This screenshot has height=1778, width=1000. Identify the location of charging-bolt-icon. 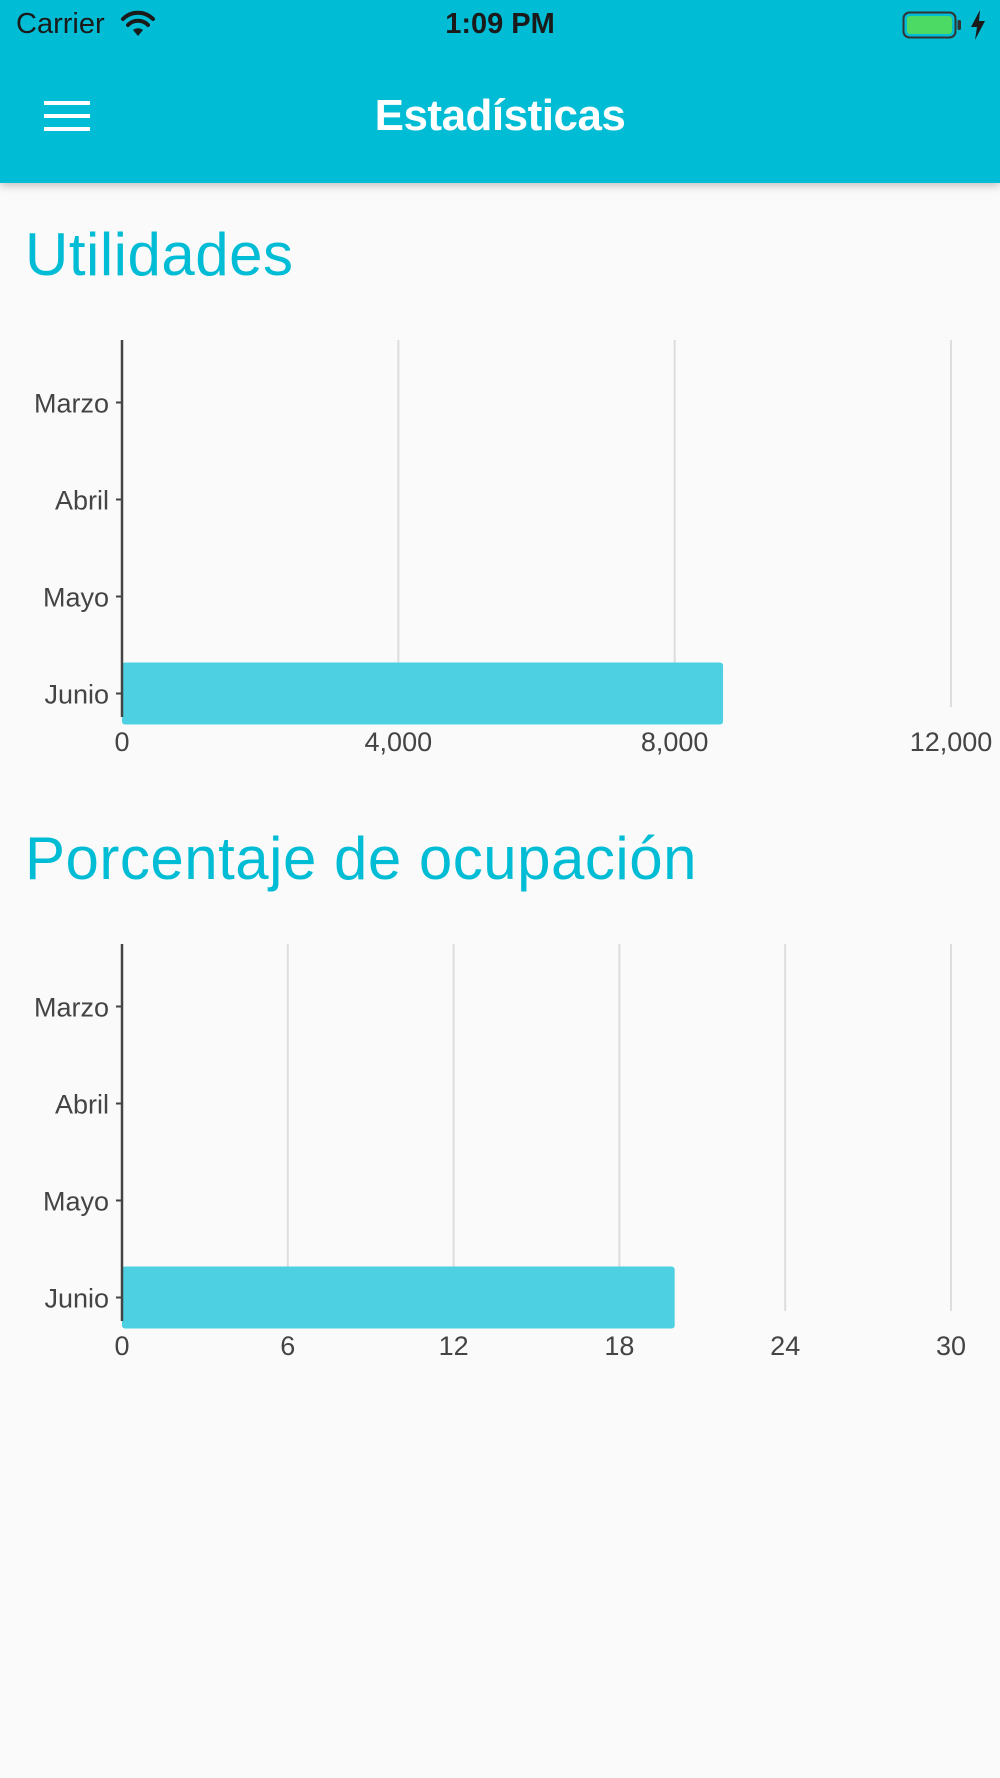
(978, 25).